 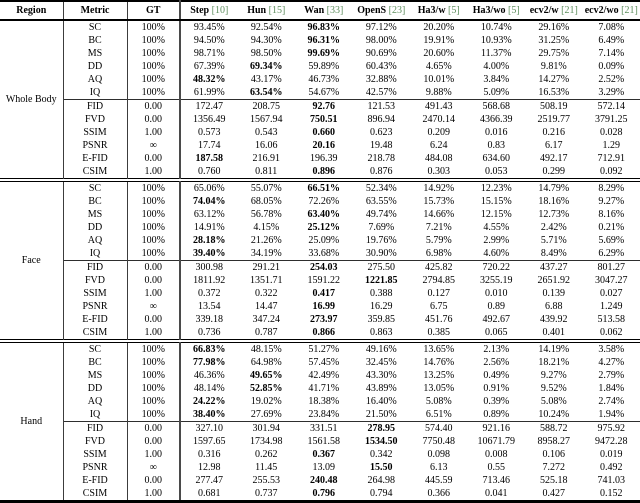 I want to click on metric-value: 634.60, so click(x=497, y=158).